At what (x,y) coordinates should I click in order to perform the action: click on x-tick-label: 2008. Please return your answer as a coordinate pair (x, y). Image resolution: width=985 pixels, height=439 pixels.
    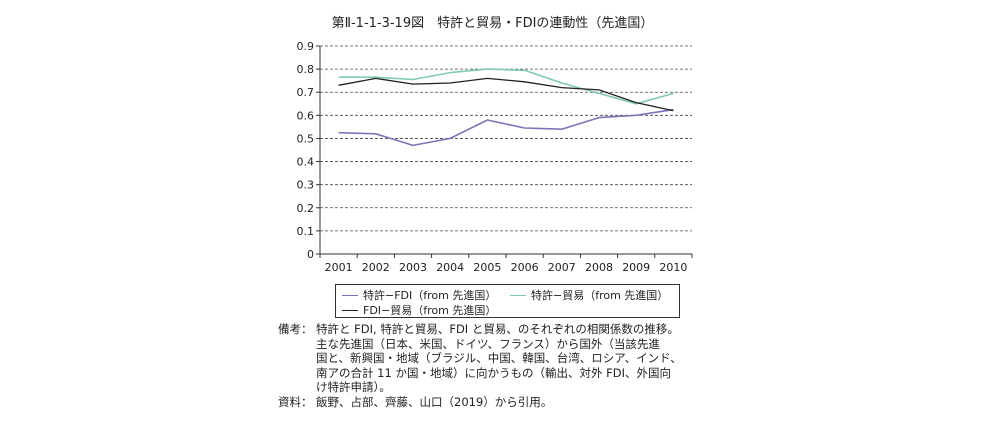
    Looking at the image, I should click on (599, 267).